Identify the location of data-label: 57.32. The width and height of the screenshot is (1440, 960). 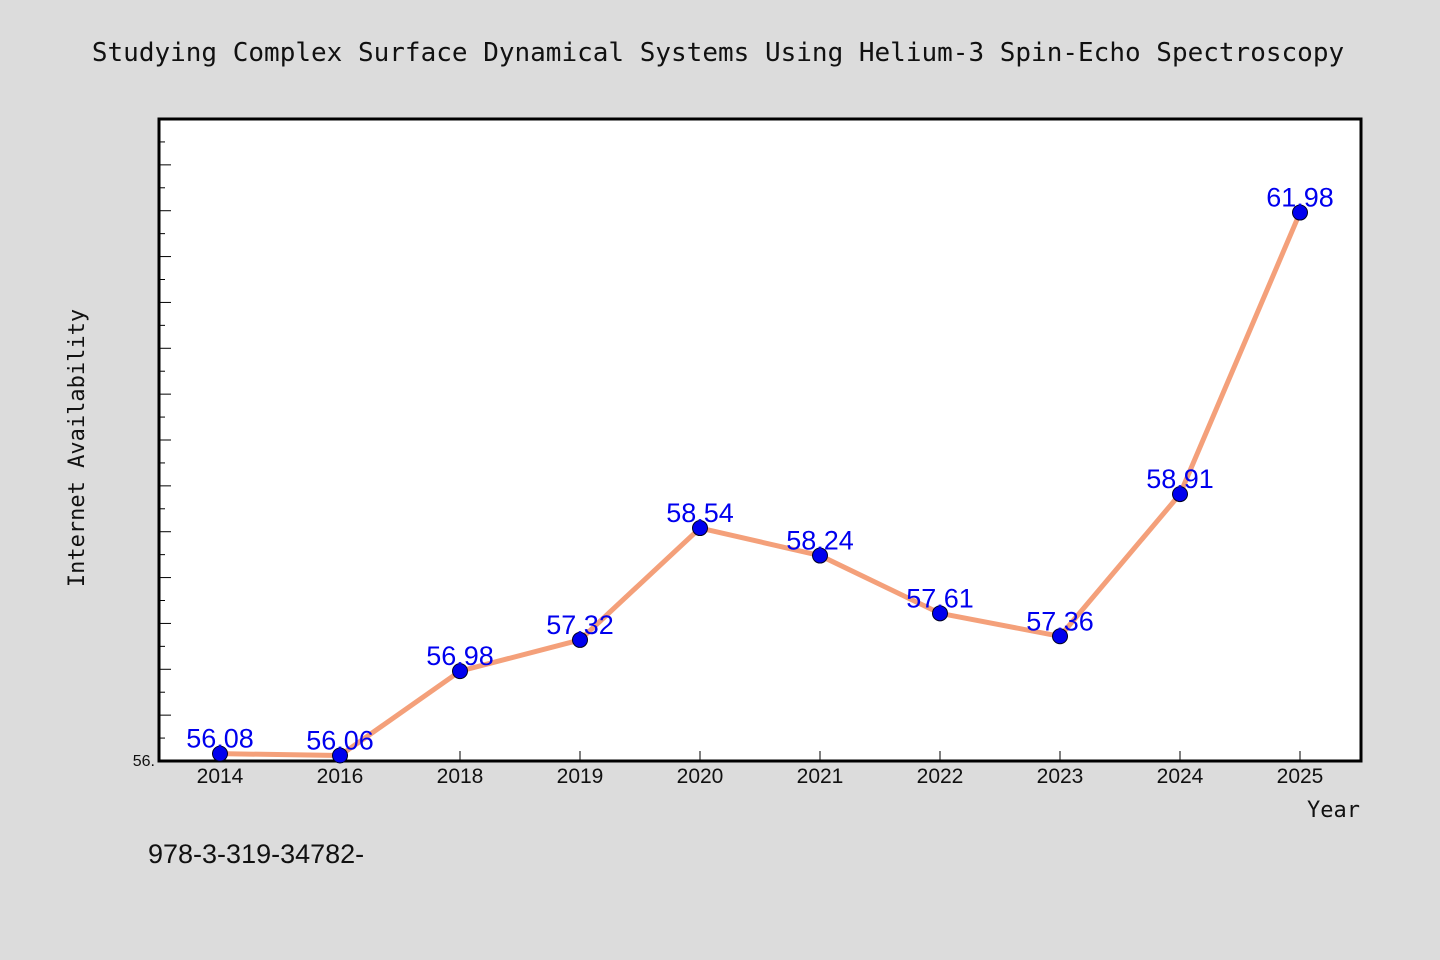
(580, 625).